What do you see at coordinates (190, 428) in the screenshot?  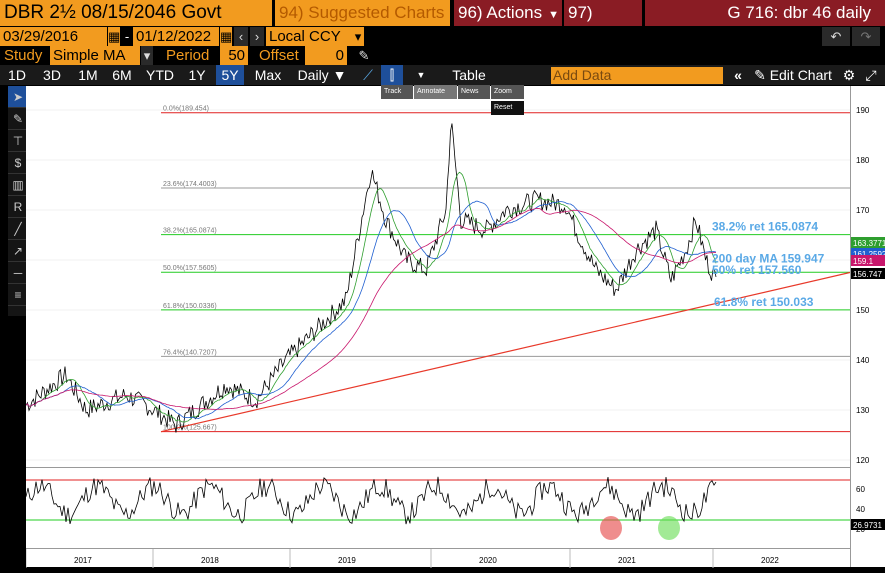 I see `fib-label: 100.0%(125.667)` at bounding box center [190, 428].